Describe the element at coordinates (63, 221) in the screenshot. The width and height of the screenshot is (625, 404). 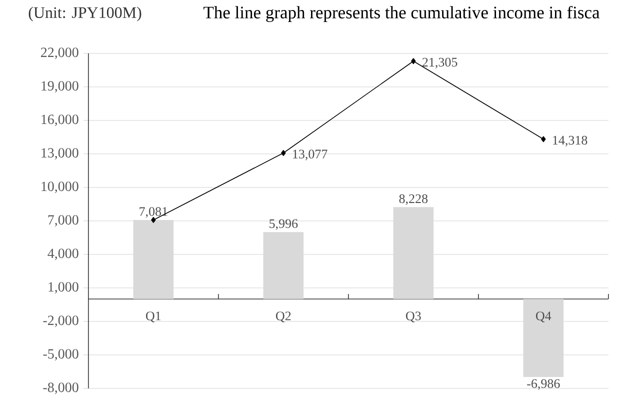
I see `y-tick-label: 7,000` at that location.